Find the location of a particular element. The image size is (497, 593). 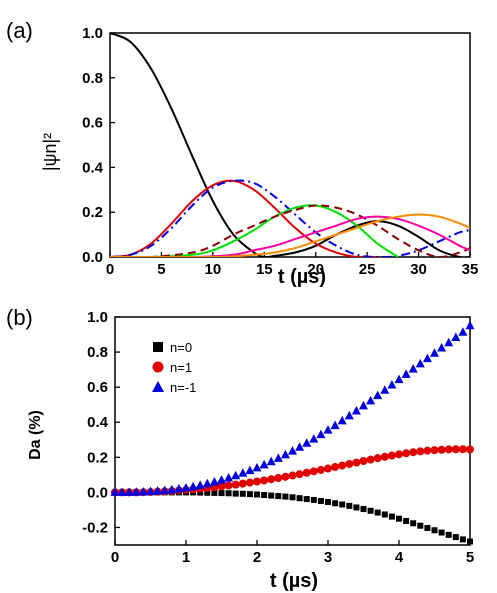

panel-b-x-axis-label: t (µs) is located at coordinates (294, 581).